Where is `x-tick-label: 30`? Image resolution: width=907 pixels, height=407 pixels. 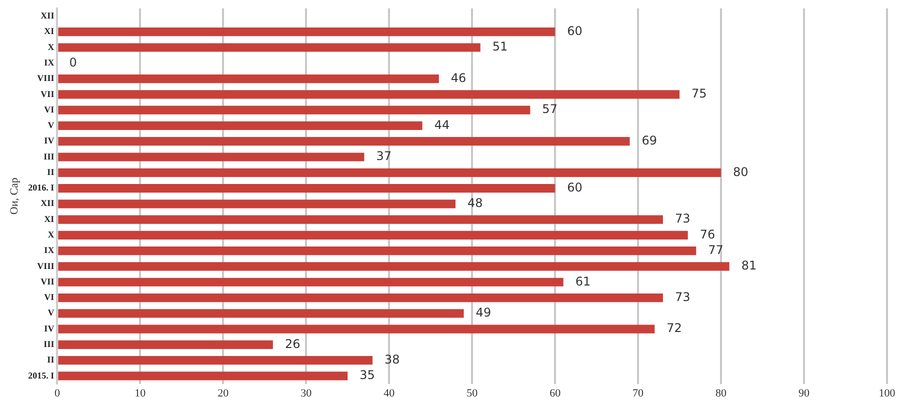 x-tick-label: 30 is located at coordinates (306, 393).